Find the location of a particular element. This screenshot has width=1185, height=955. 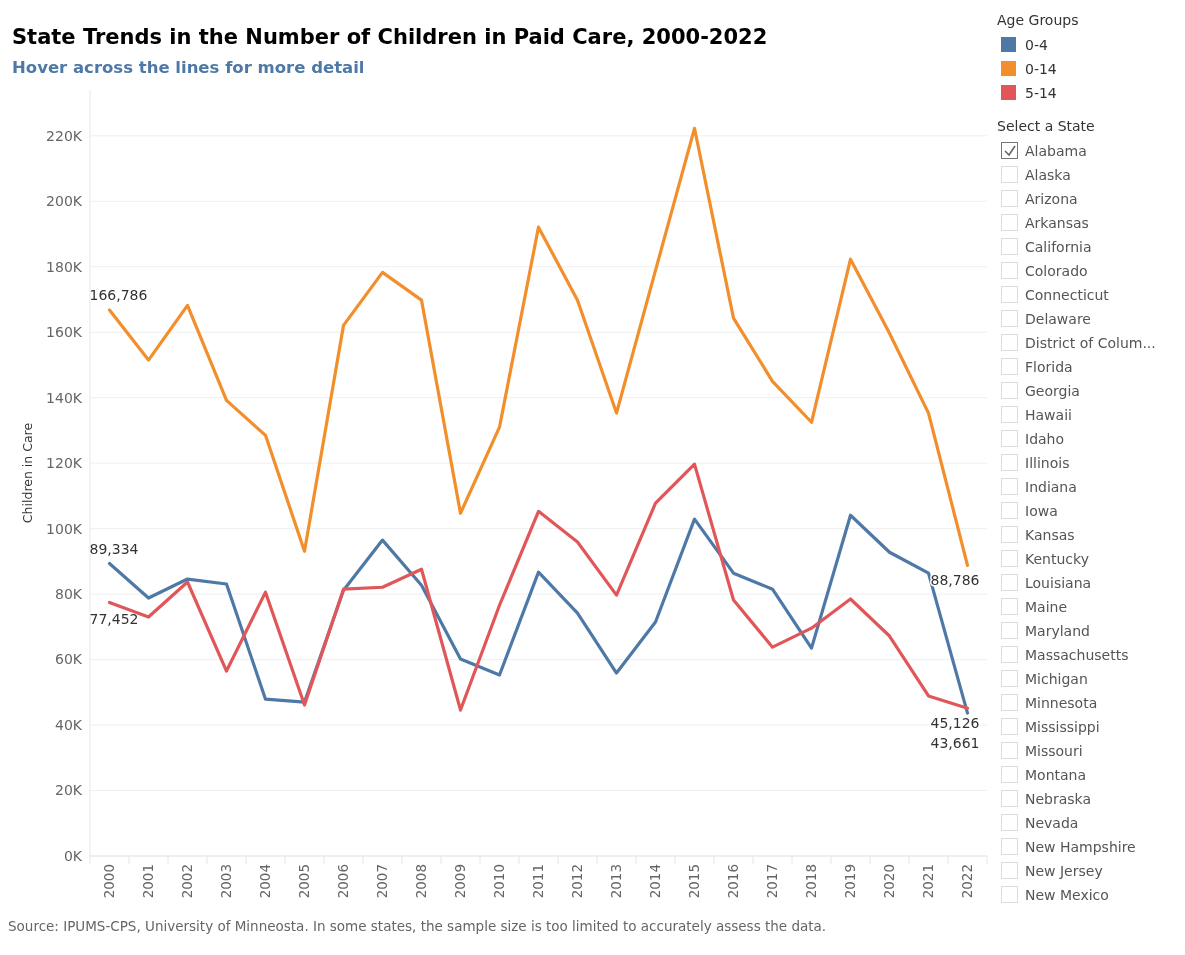

text: Montana is located at coordinates (1056, 774).